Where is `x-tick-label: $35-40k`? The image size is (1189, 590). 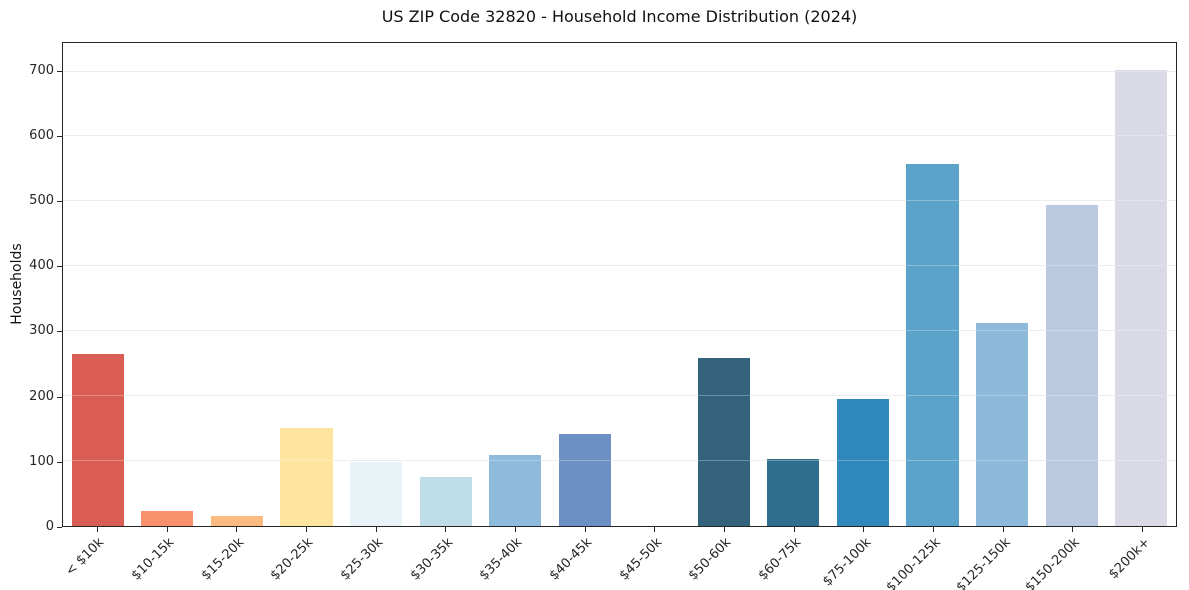
x-tick-label: $35-40k is located at coordinates (501, 559).